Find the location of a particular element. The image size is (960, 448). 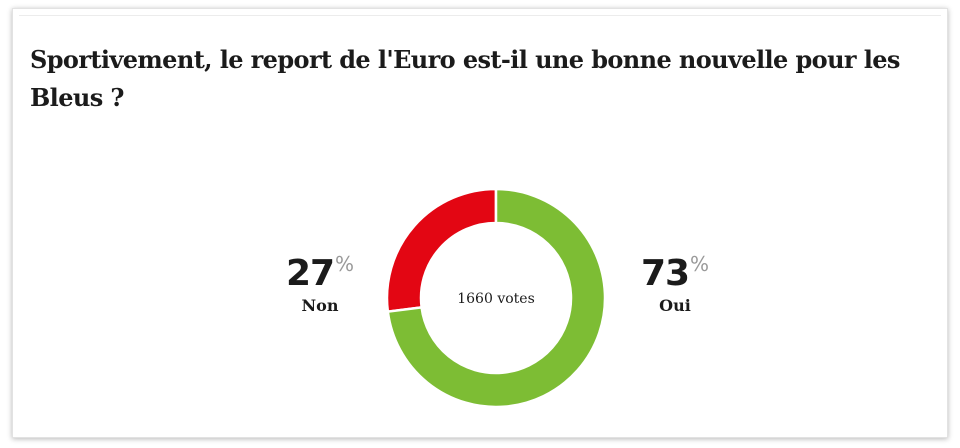

result-oui: 73% Oui is located at coordinates (675, 277).